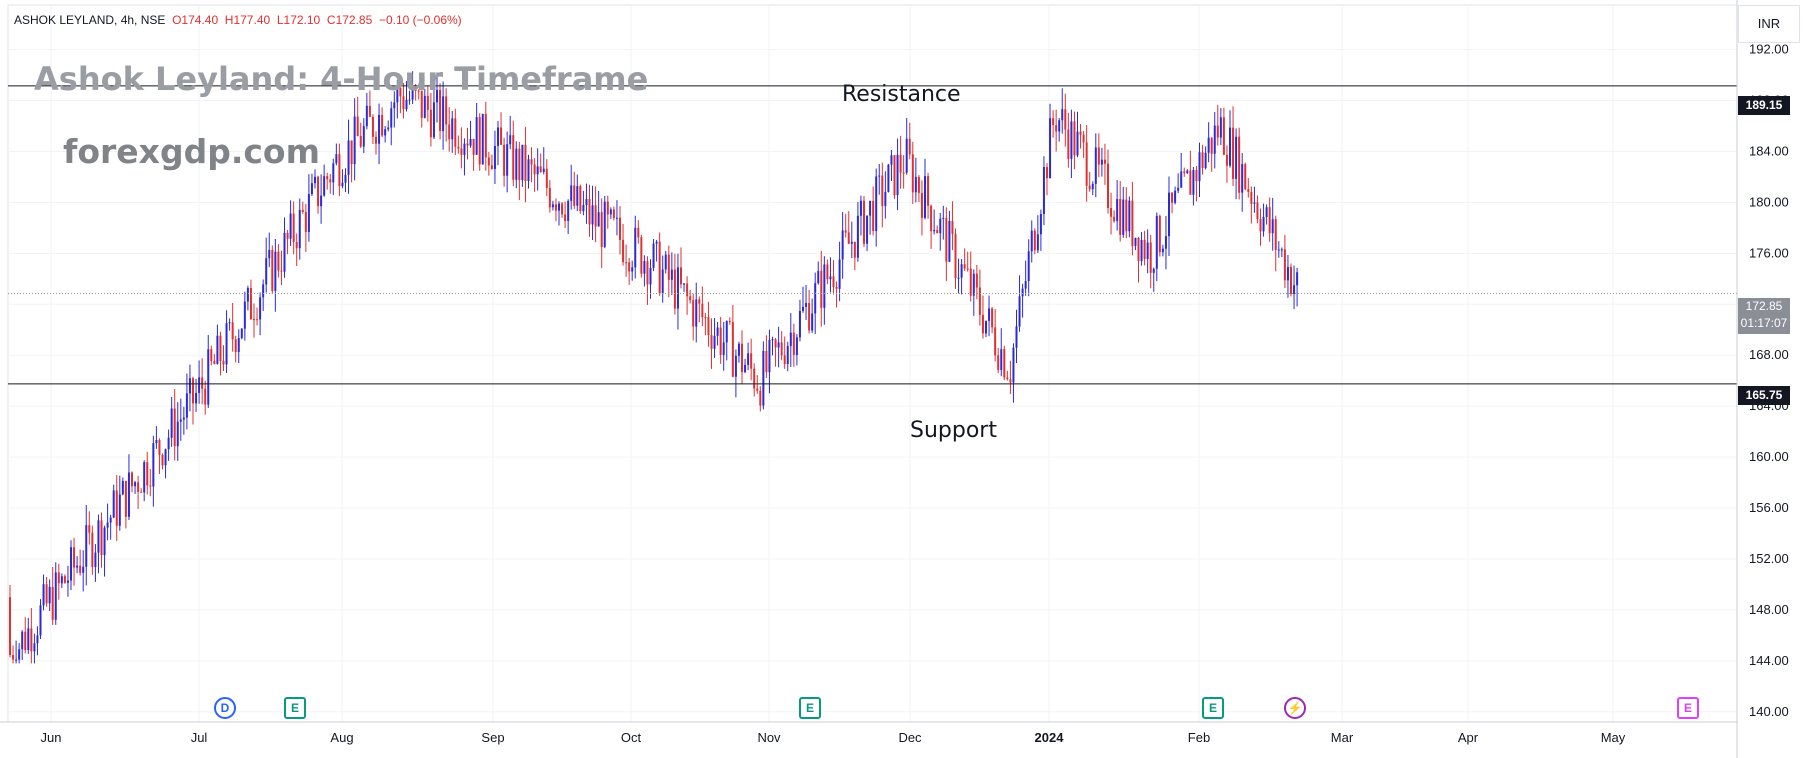 The width and height of the screenshot is (1813, 758). I want to click on split-event-icon: ⚡, so click(1295, 708).